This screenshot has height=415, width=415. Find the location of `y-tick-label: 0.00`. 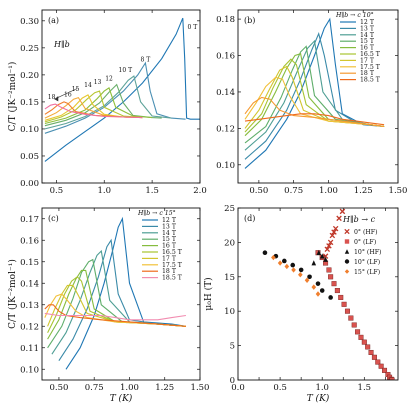

y-tick-label: 0.00 is located at coordinates (29, 184).